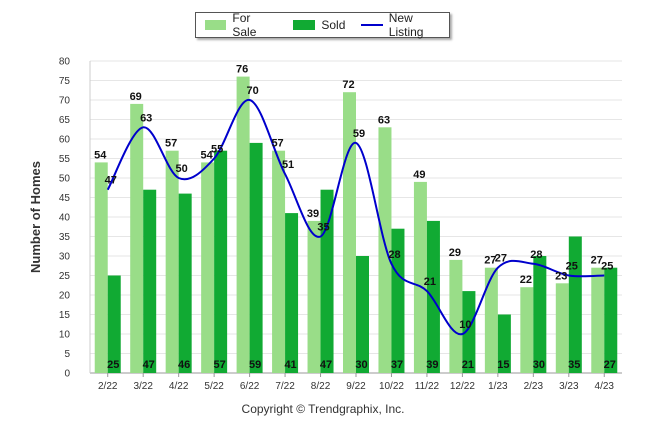  I want to click on x-tick-label: 7/22, so click(285, 386).